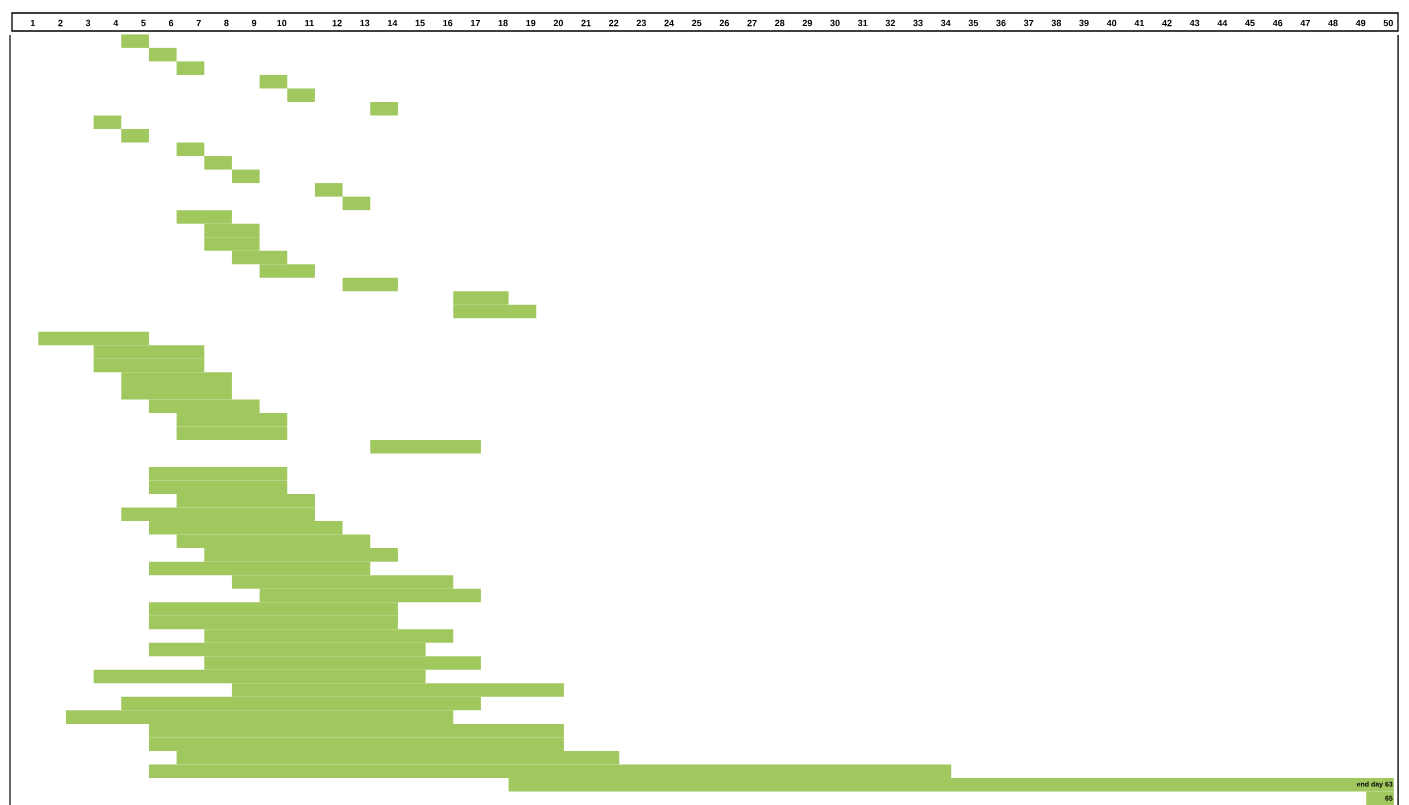 The image size is (1409, 805). What do you see at coordinates (586, 23) in the screenshot?
I see `x-tick-label: 21` at bounding box center [586, 23].